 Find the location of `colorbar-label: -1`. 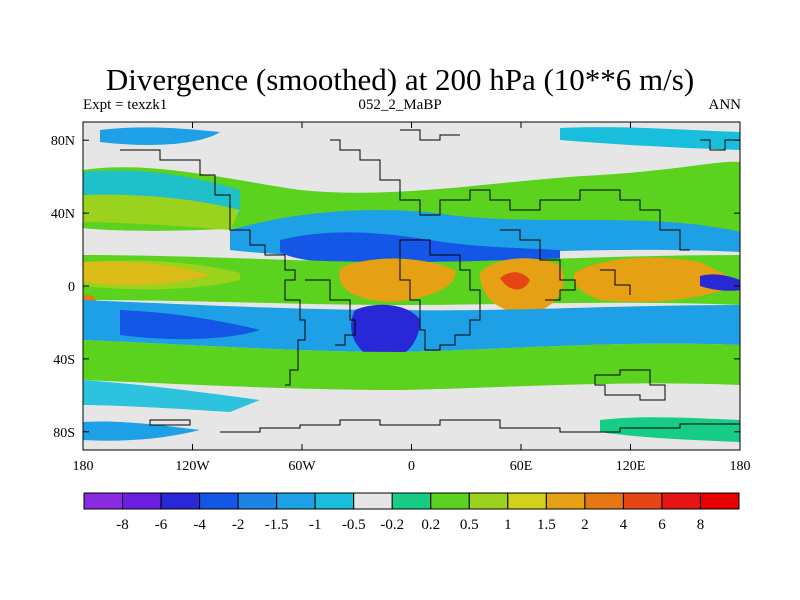

colorbar-label: -1 is located at coordinates (315, 525).